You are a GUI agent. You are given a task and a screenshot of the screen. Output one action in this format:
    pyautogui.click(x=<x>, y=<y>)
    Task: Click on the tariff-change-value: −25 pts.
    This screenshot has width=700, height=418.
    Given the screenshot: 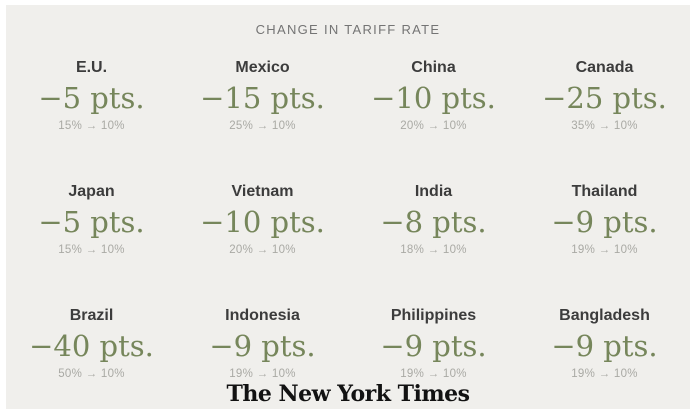 What is the action you would take?
    pyautogui.click(x=604, y=98)
    